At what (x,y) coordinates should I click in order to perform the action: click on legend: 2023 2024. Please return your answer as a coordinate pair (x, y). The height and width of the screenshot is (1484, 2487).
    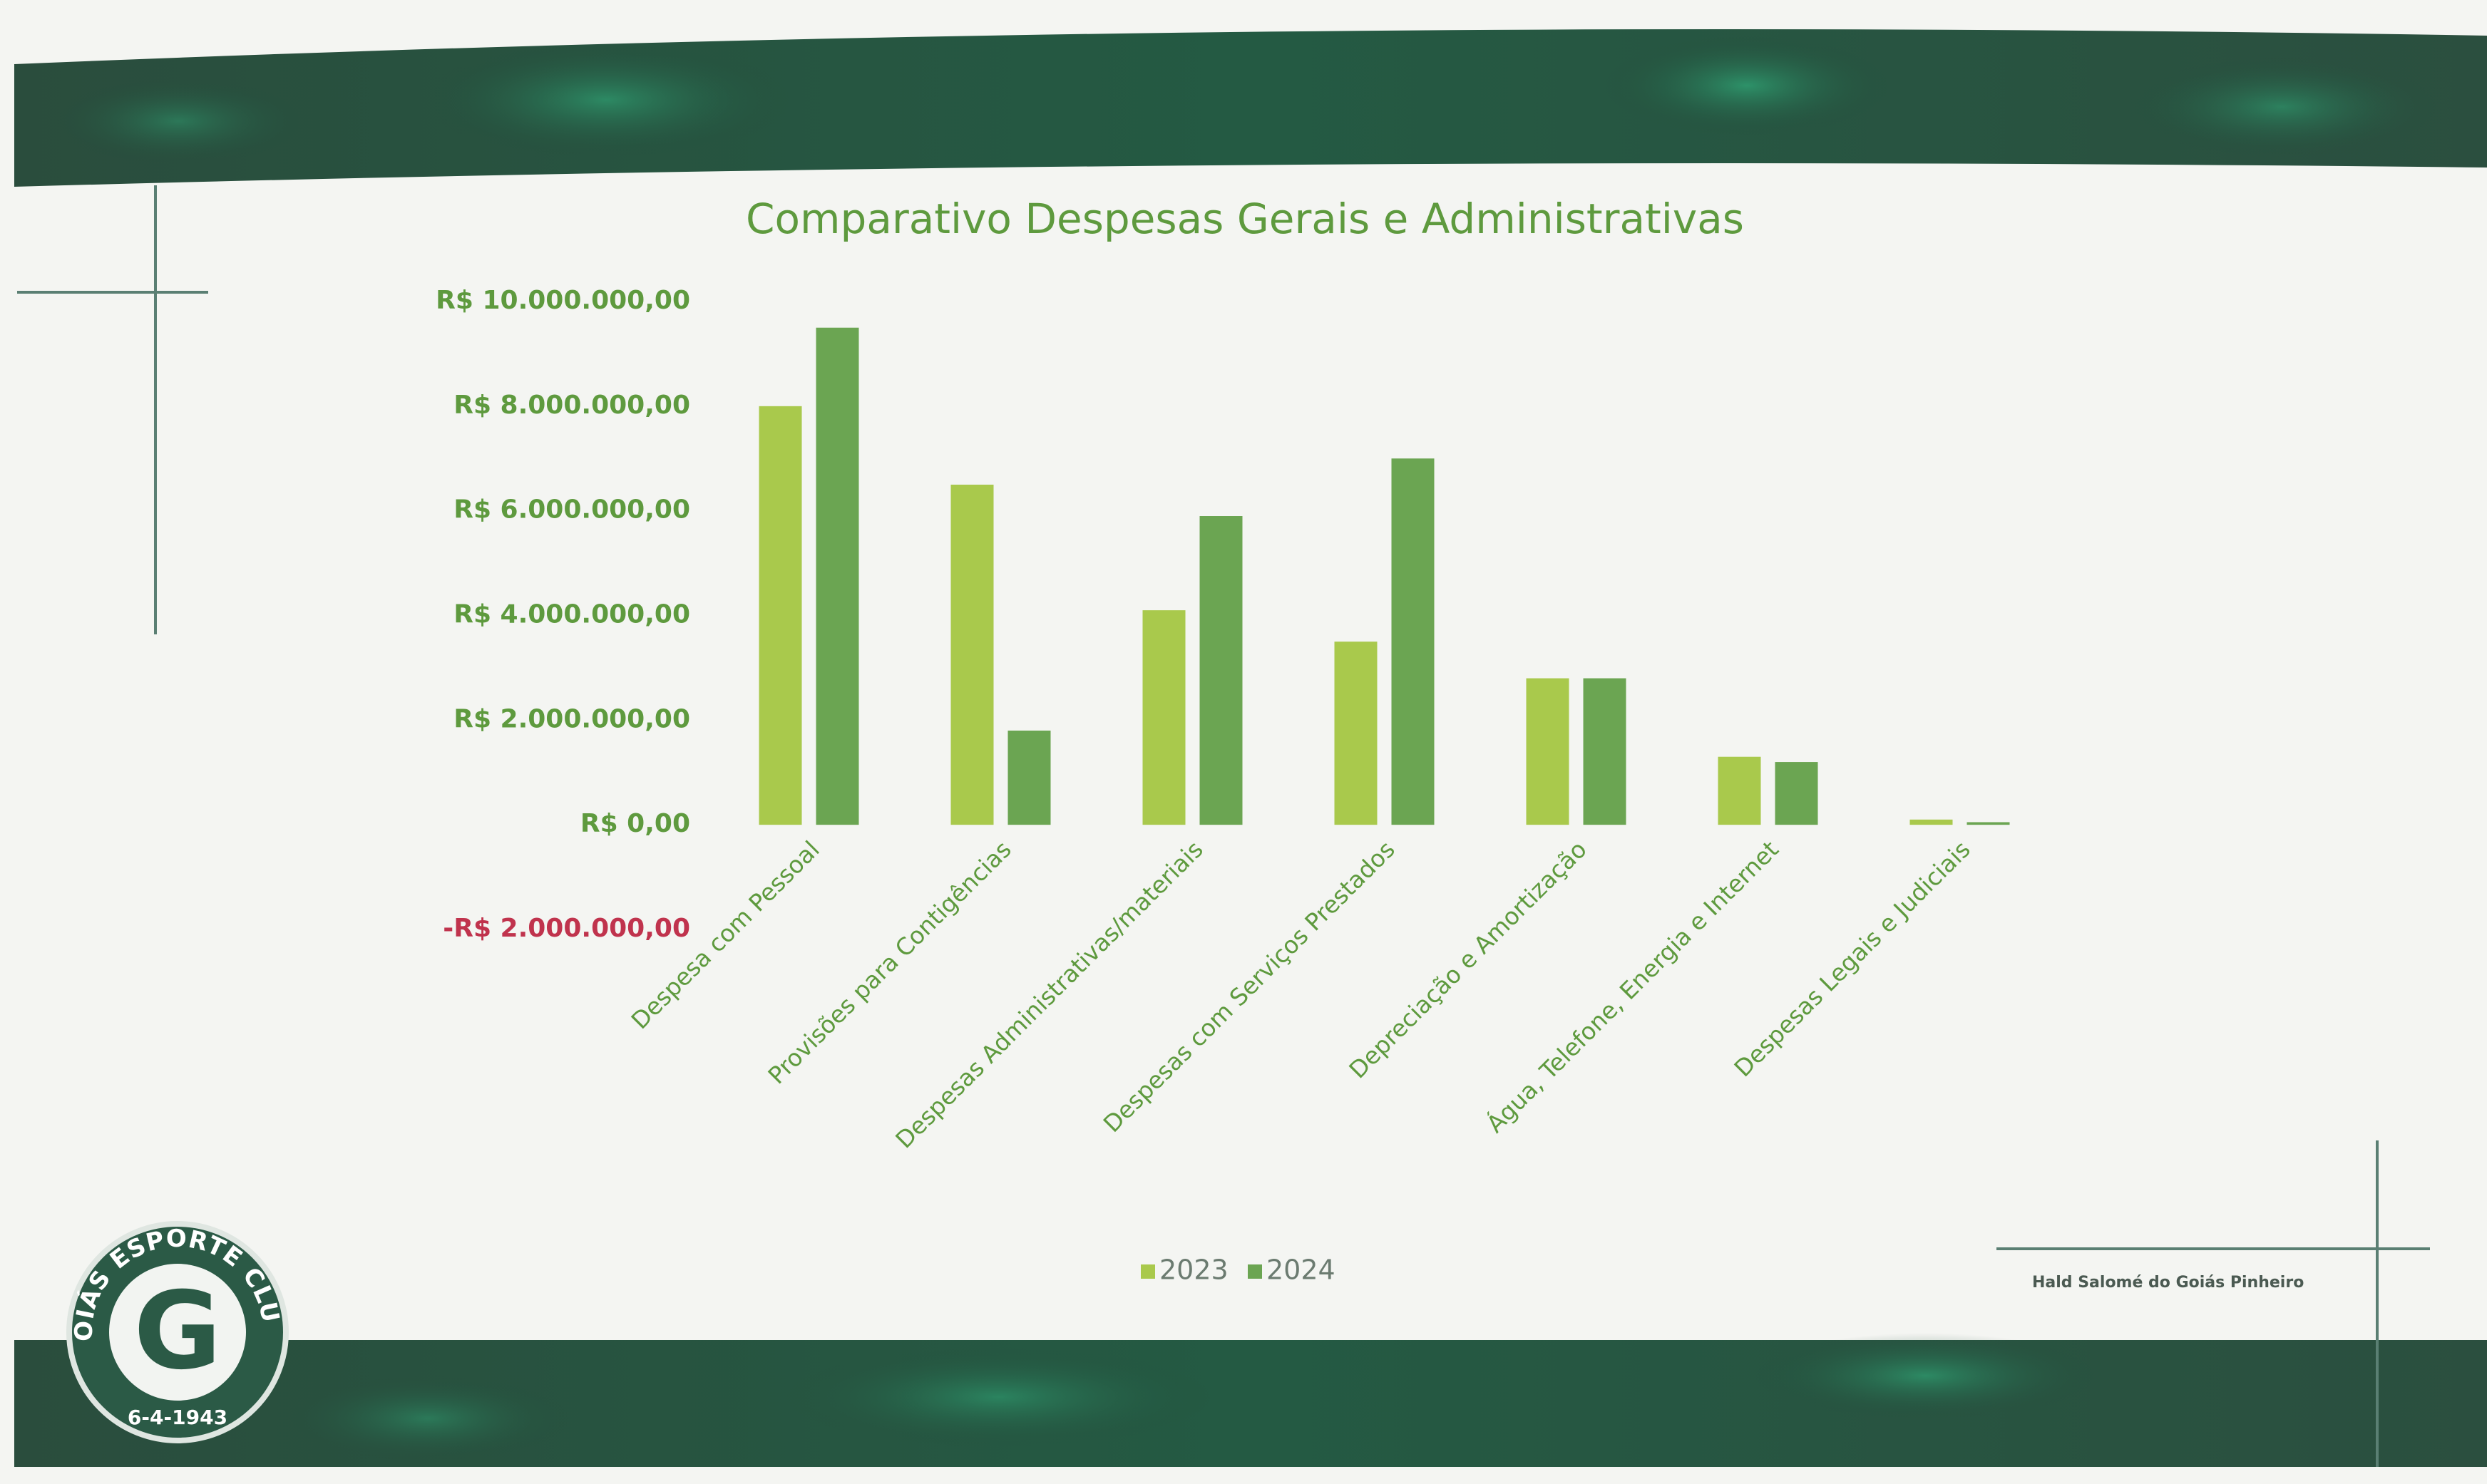
    Looking at the image, I should click on (1238, 1270).